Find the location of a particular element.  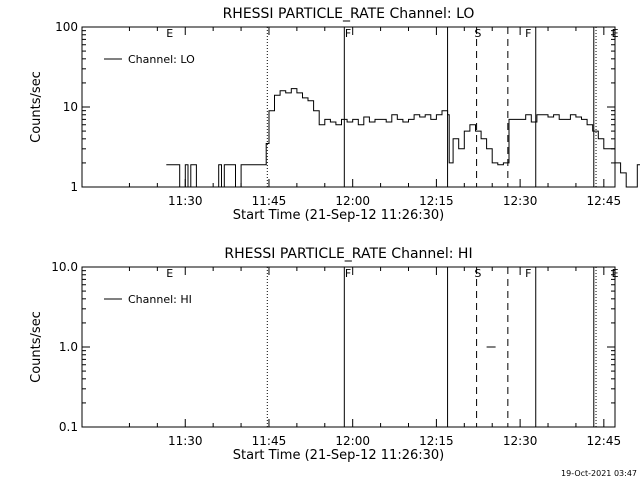

y-tick-label: 1 is located at coordinates (74, 187).